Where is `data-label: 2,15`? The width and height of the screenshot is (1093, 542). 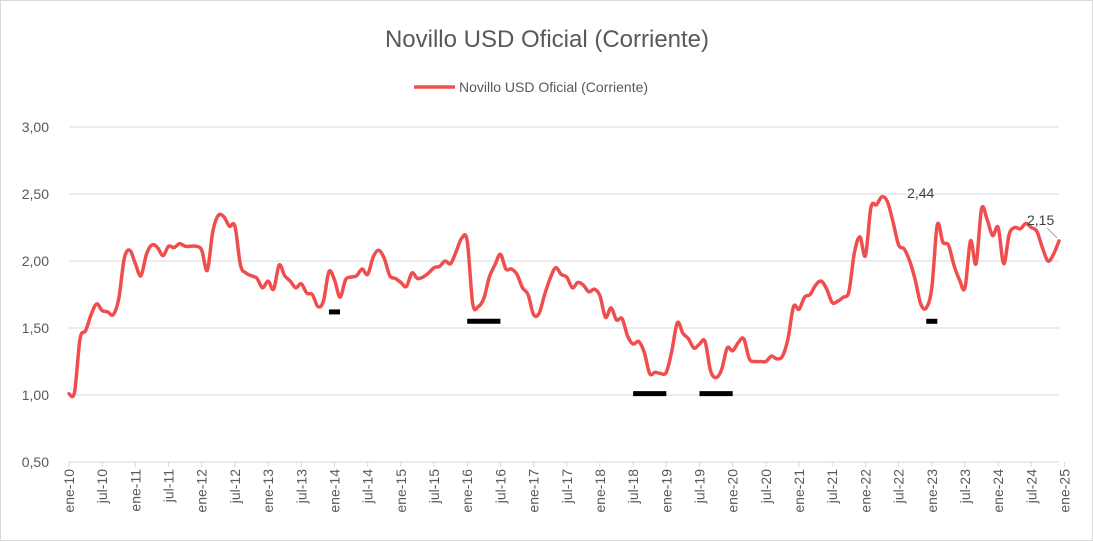
data-label: 2,15 is located at coordinates (1040, 220).